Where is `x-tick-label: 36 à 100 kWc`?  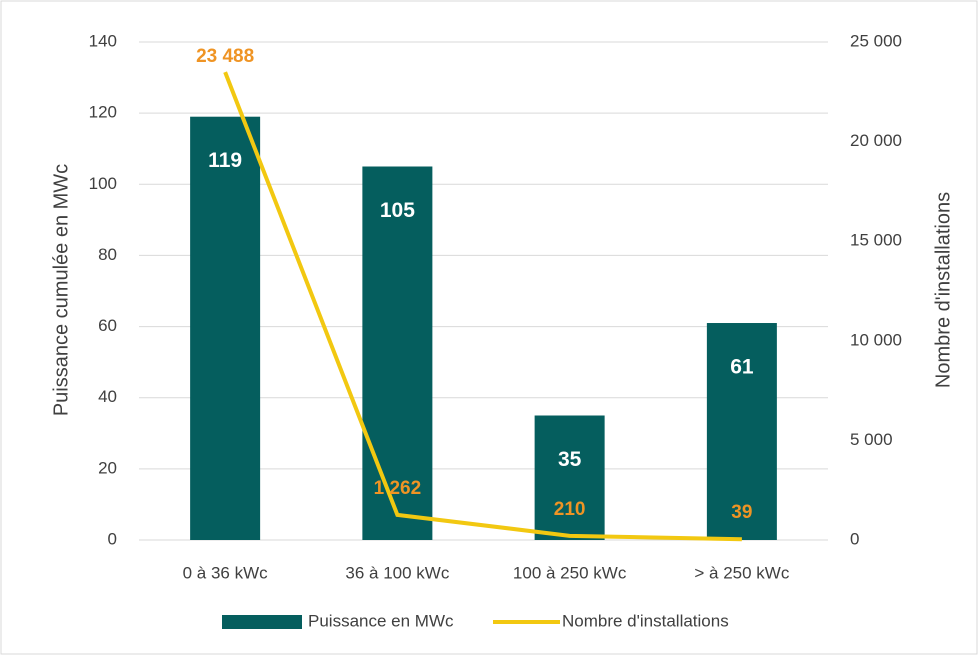
x-tick-label: 36 à 100 kWc is located at coordinates (397, 572).